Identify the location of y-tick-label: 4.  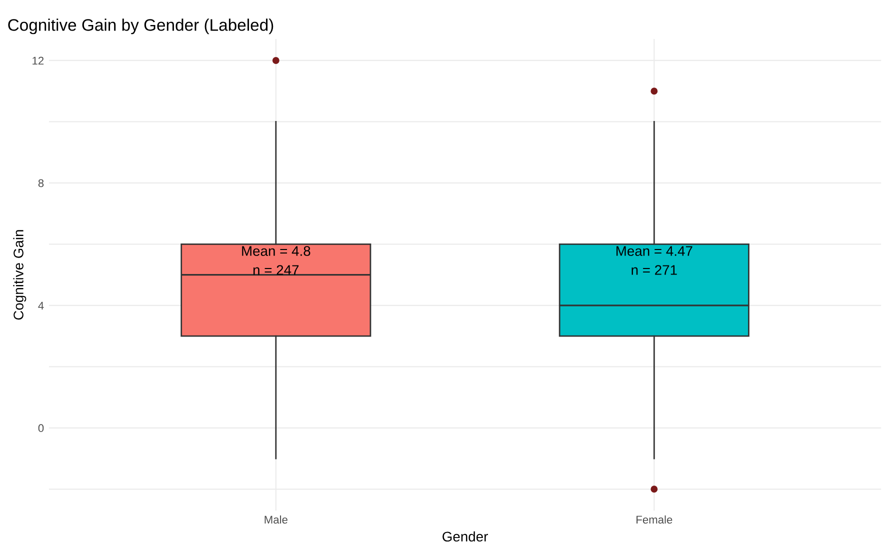
(41, 306).